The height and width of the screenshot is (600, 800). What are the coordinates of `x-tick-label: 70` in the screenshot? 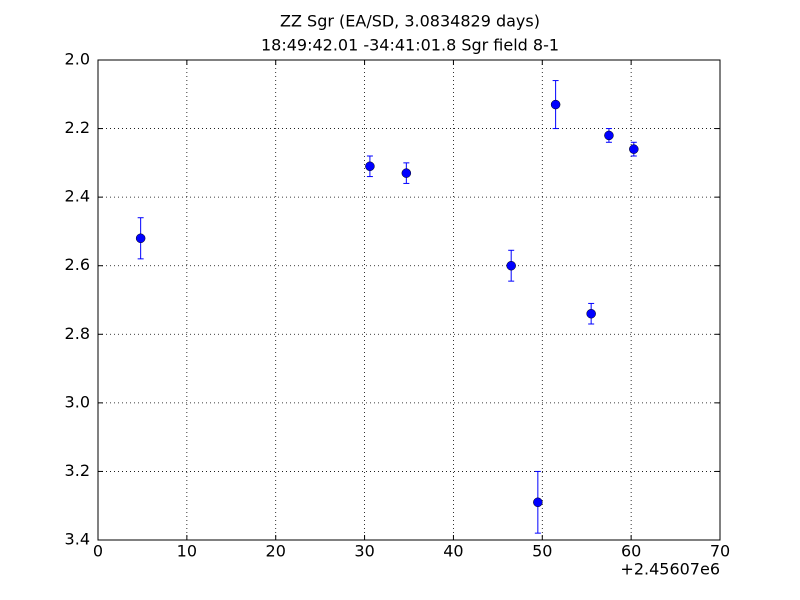 It's located at (720, 551).